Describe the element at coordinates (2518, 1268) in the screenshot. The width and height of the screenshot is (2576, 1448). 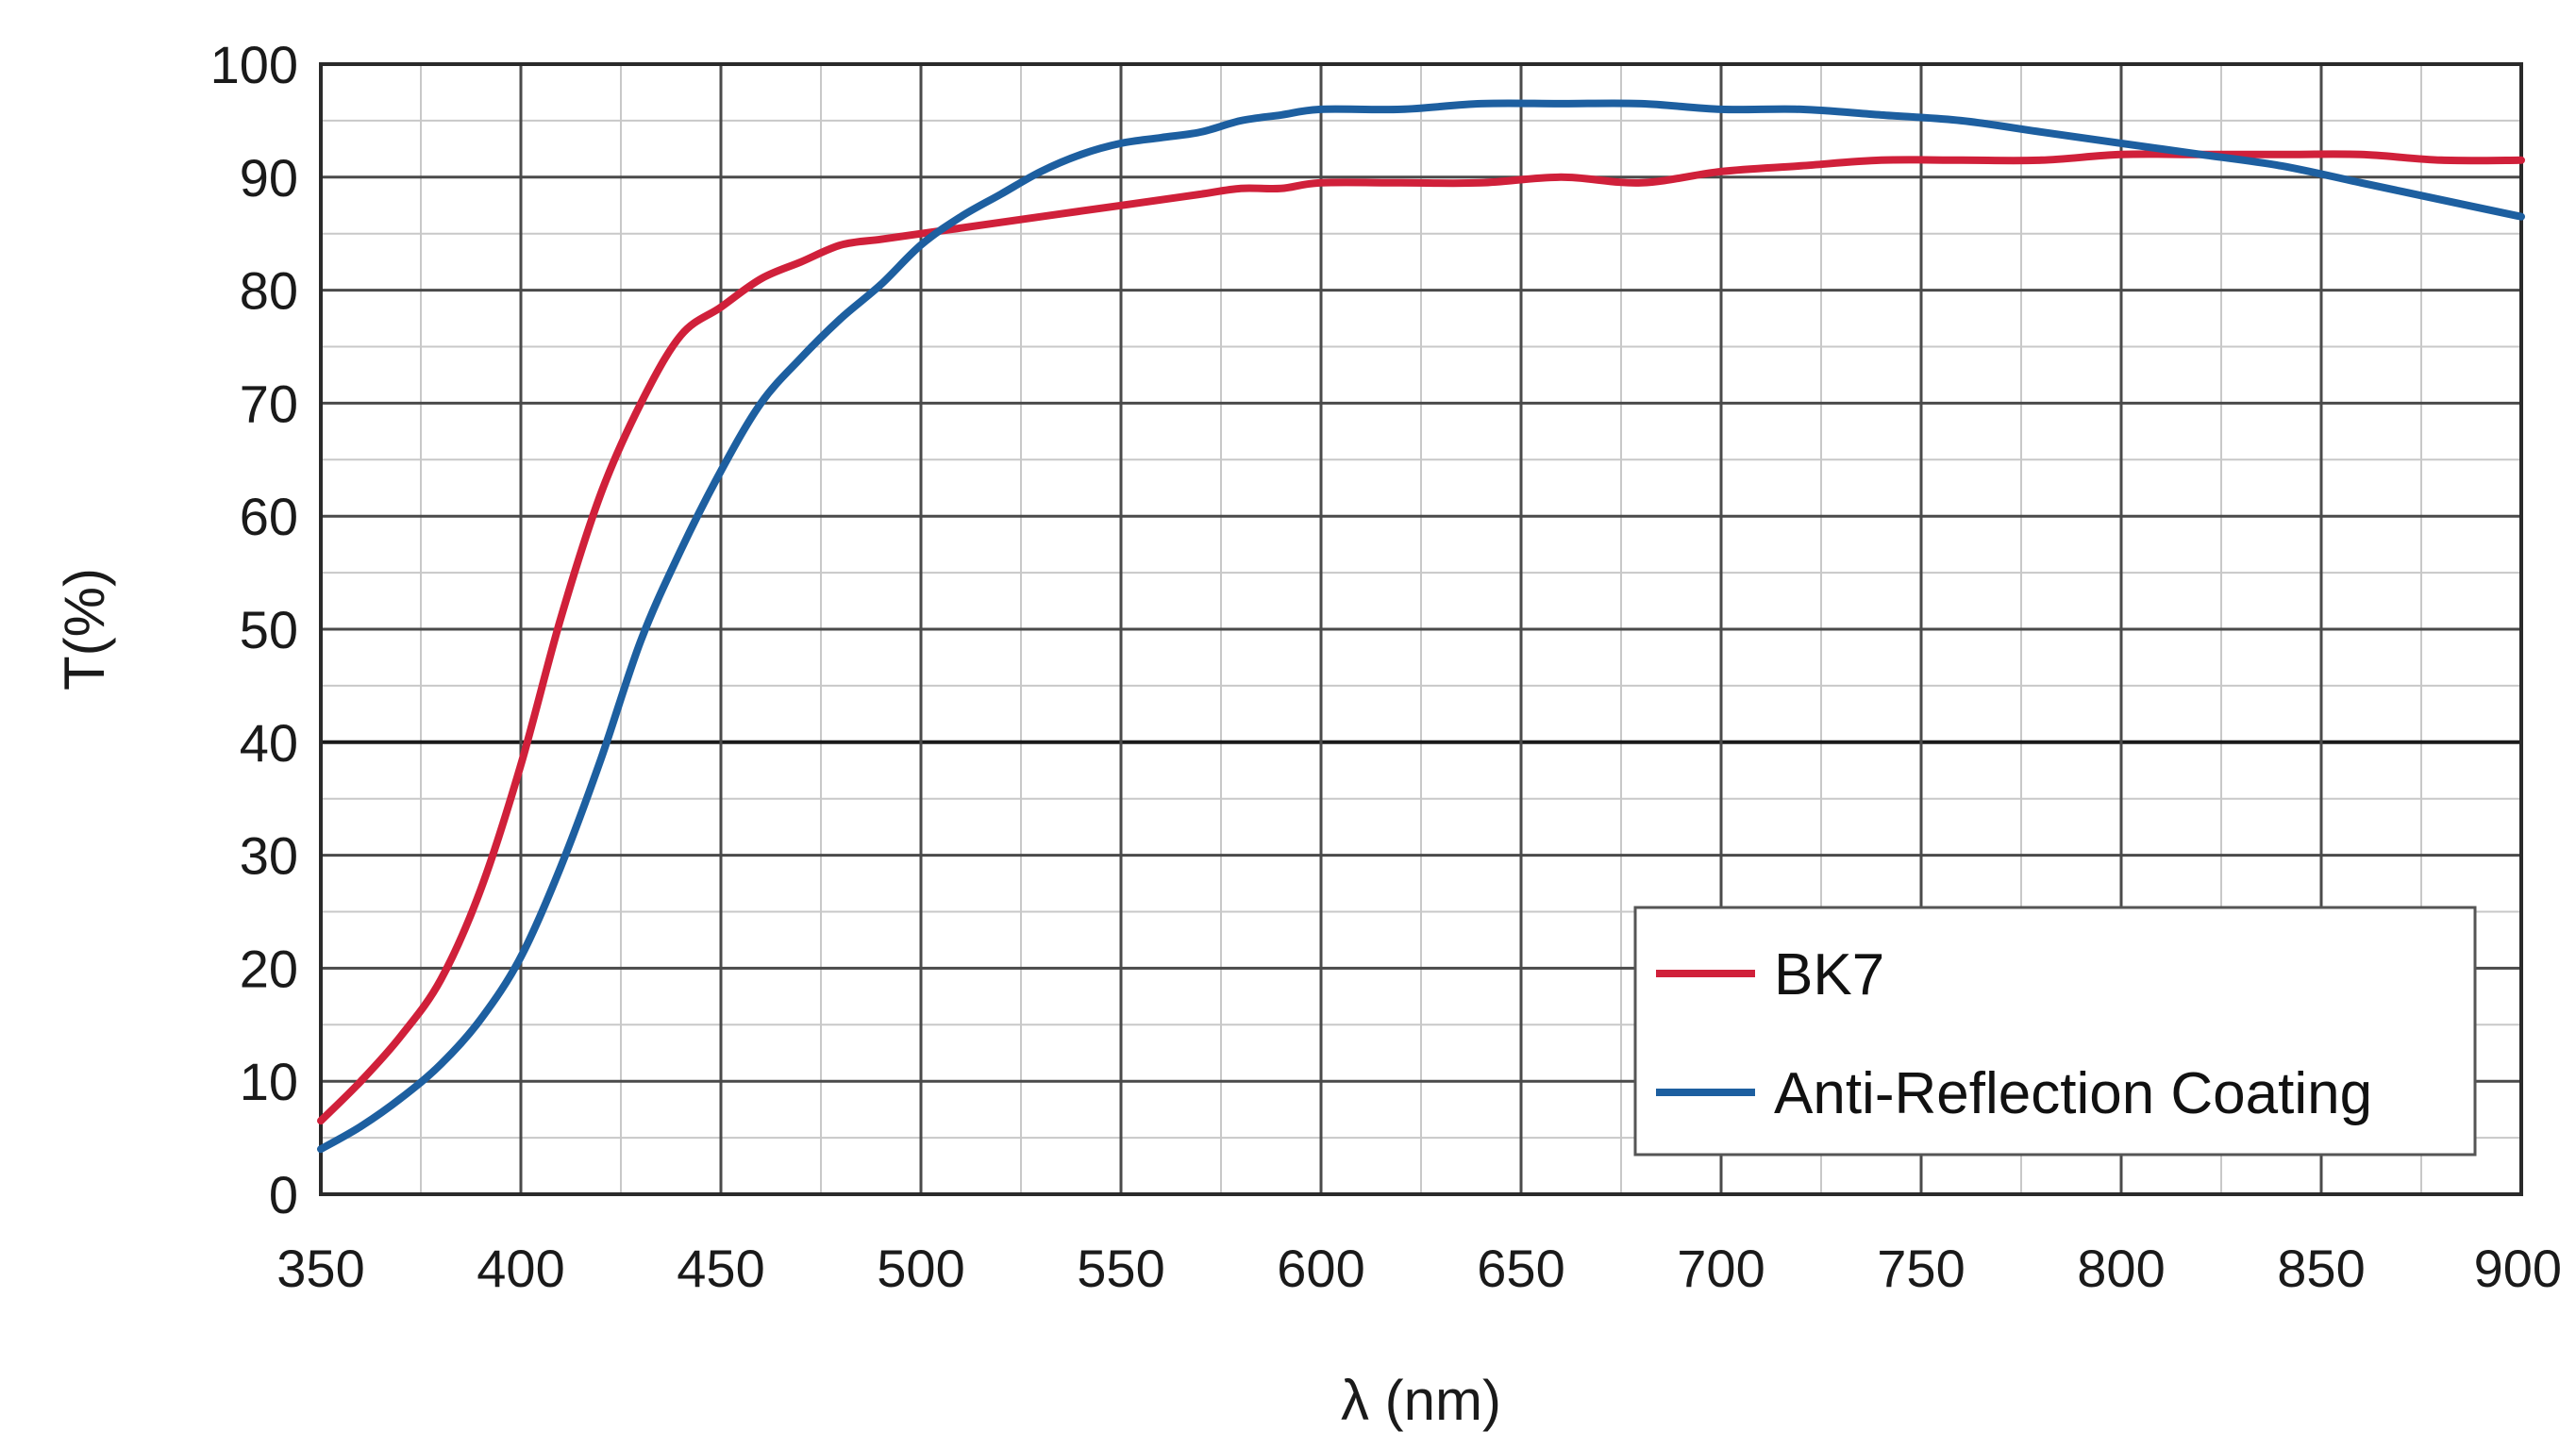
I see `x-tick-label: 900` at that location.